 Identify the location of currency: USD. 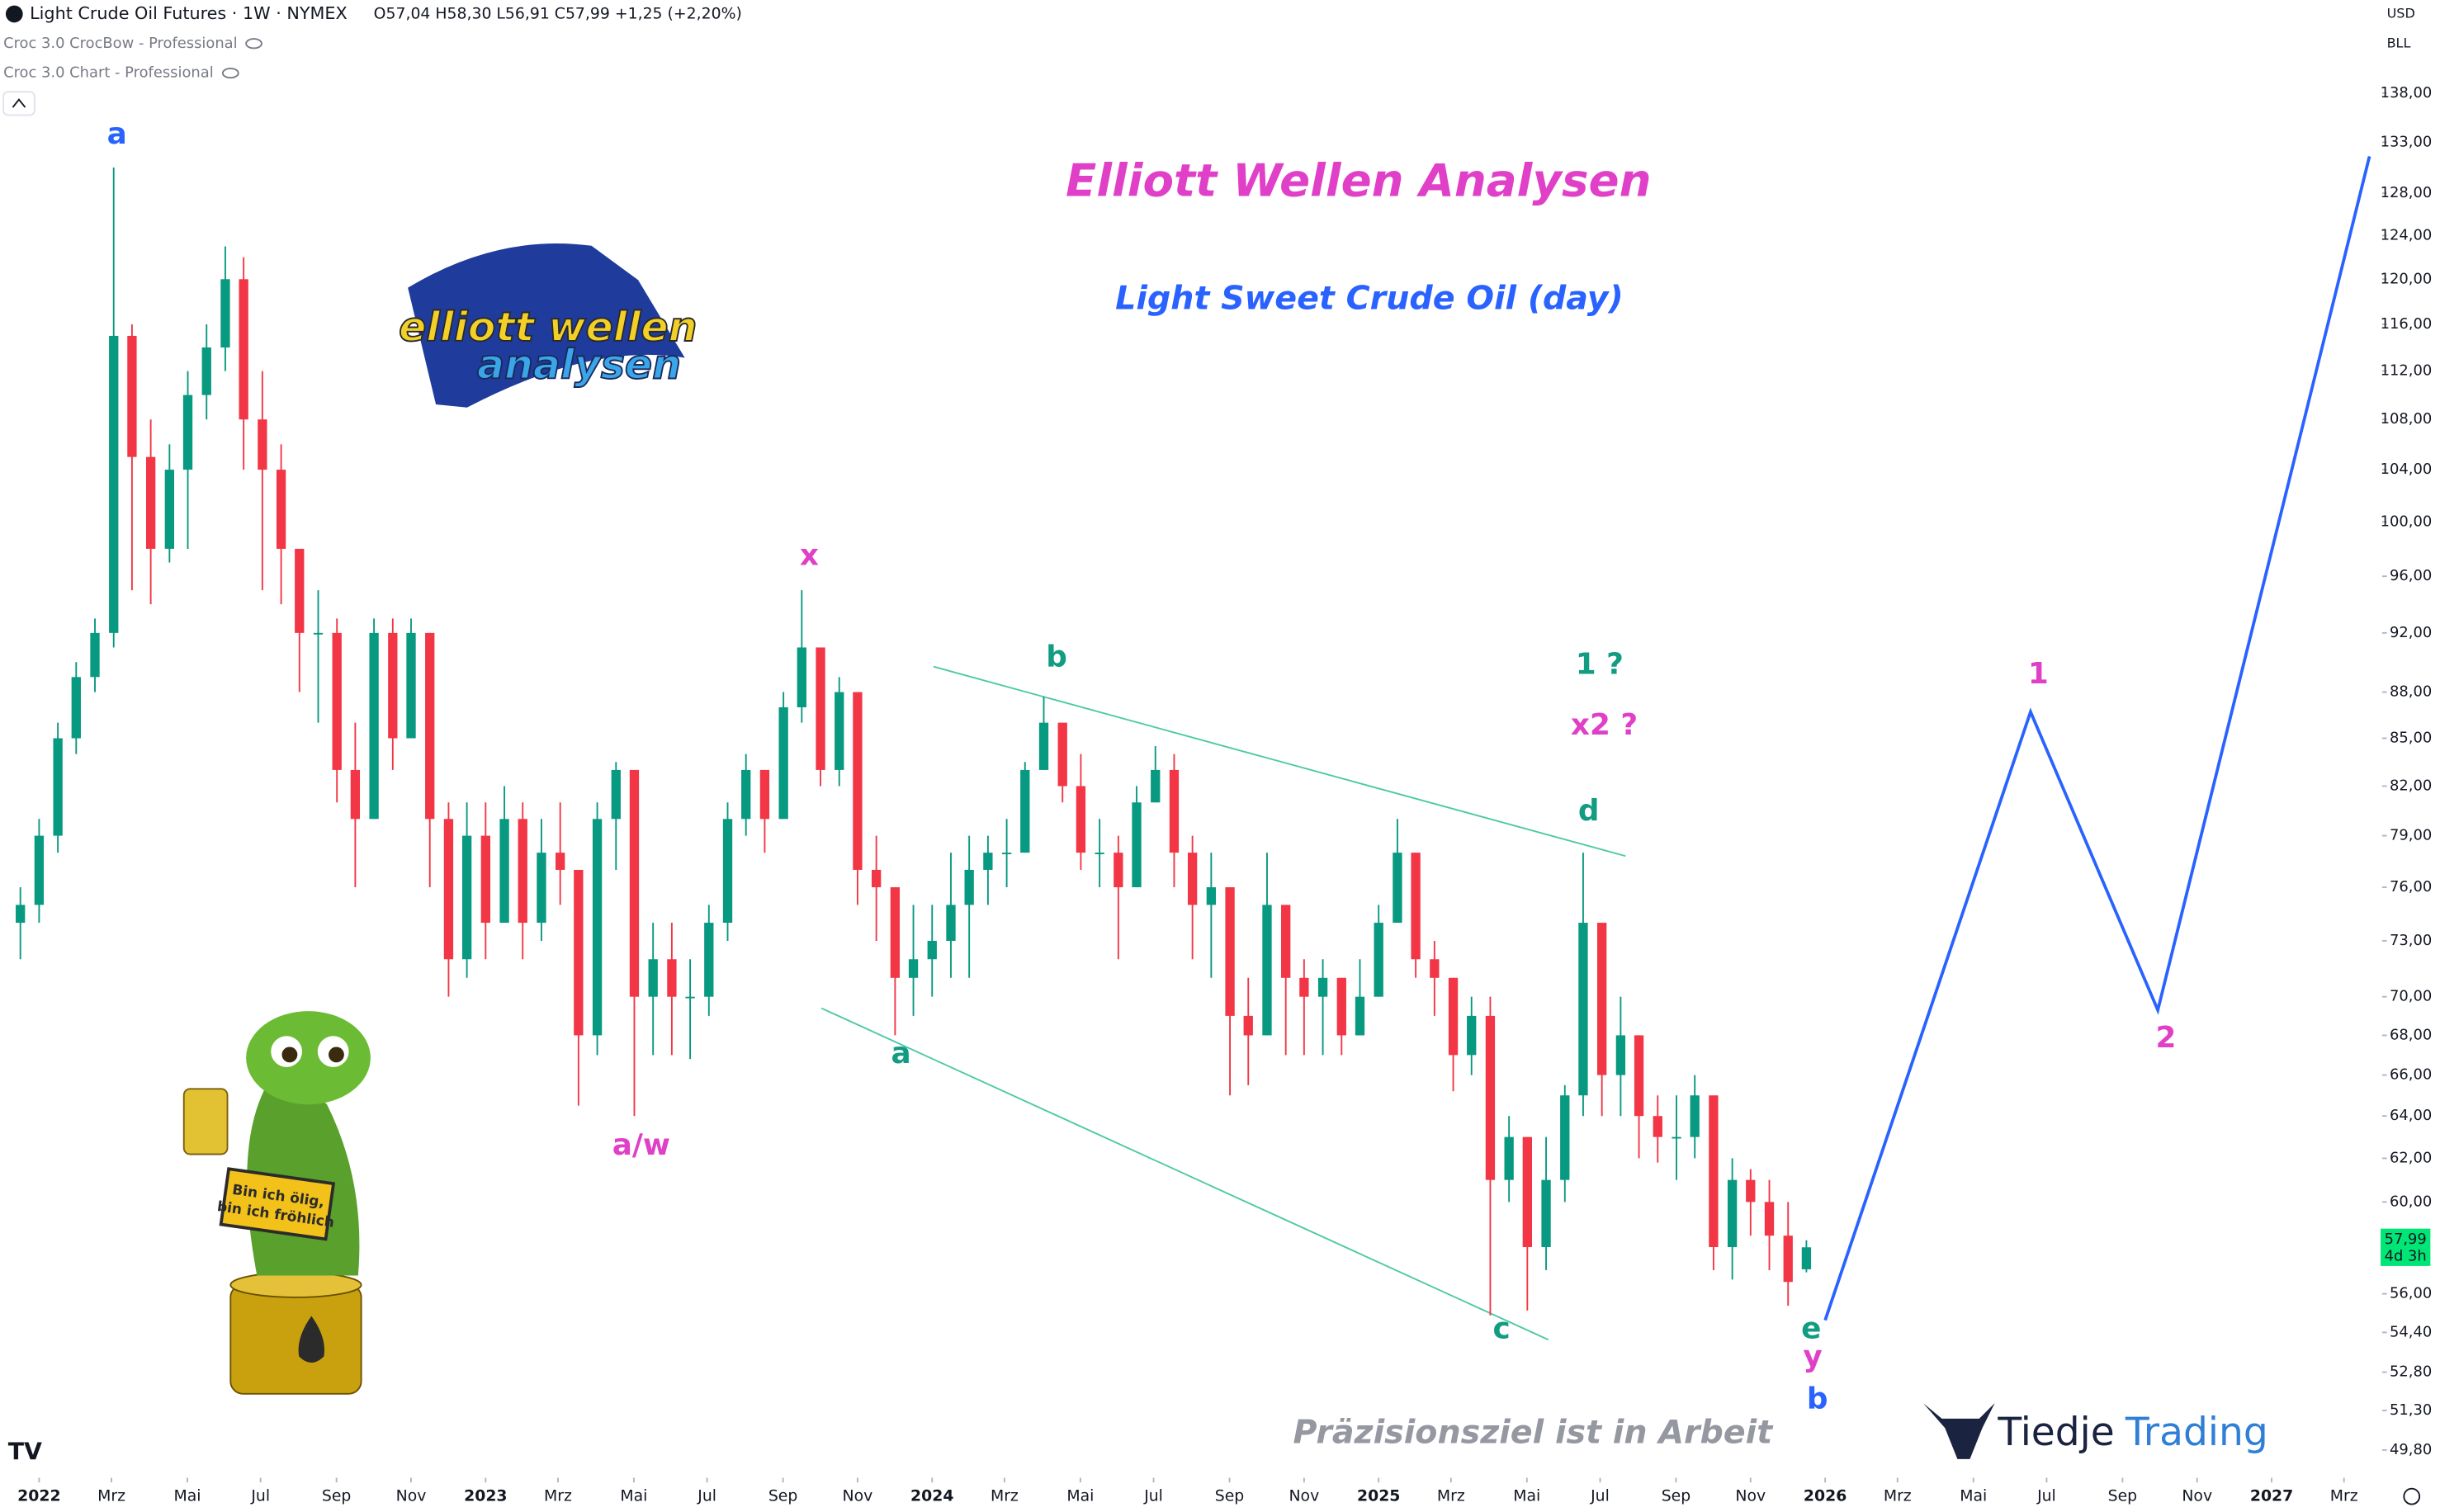
(2401, 13).